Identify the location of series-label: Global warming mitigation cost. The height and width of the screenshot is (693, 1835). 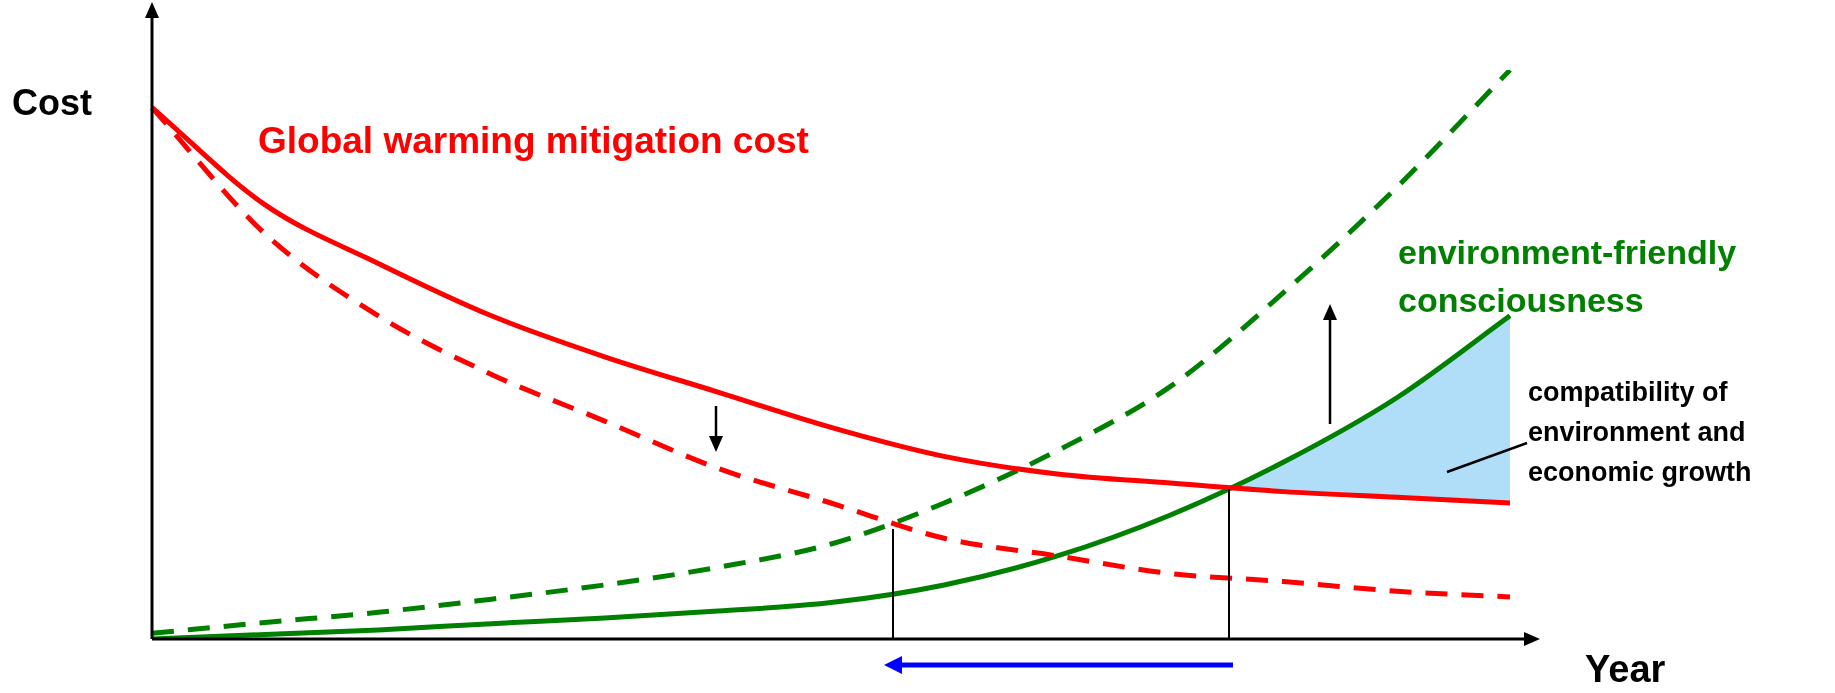
(533, 141).